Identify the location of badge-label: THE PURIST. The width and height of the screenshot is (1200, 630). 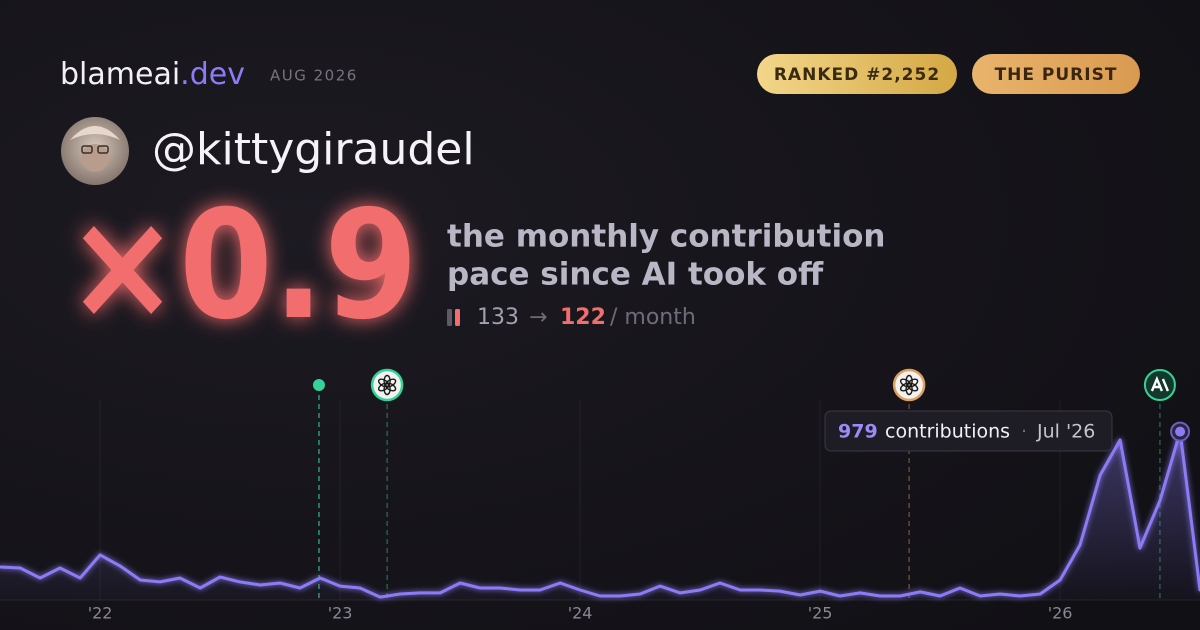
(1056, 75).